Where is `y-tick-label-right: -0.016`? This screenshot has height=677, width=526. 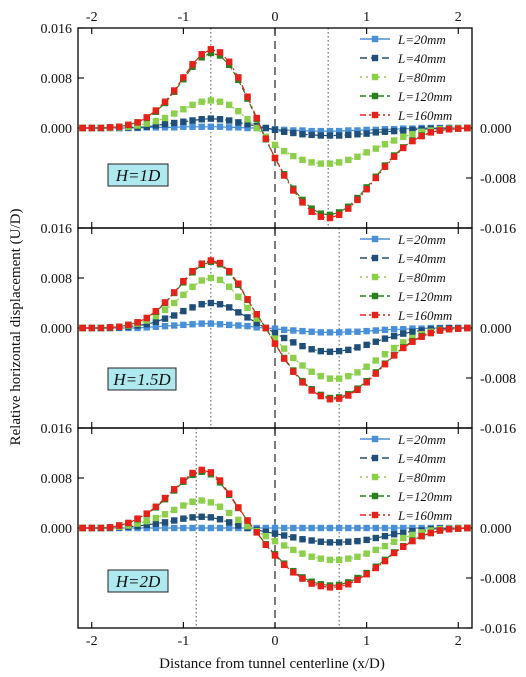 y-tick-label-right: -0.016 is located at coordinates (498, 629).